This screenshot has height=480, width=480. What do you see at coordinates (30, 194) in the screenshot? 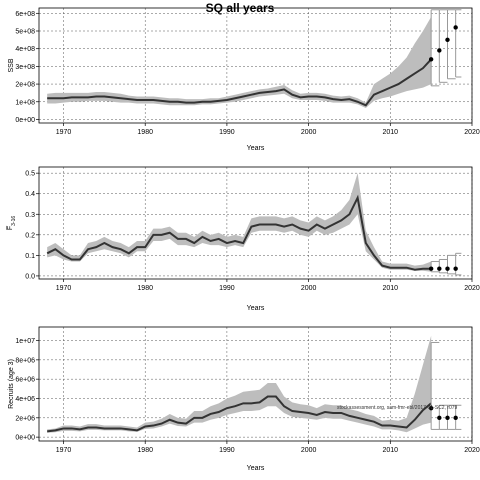
I see `y-tick-label: 0.4` at bounding box center [30, 194].